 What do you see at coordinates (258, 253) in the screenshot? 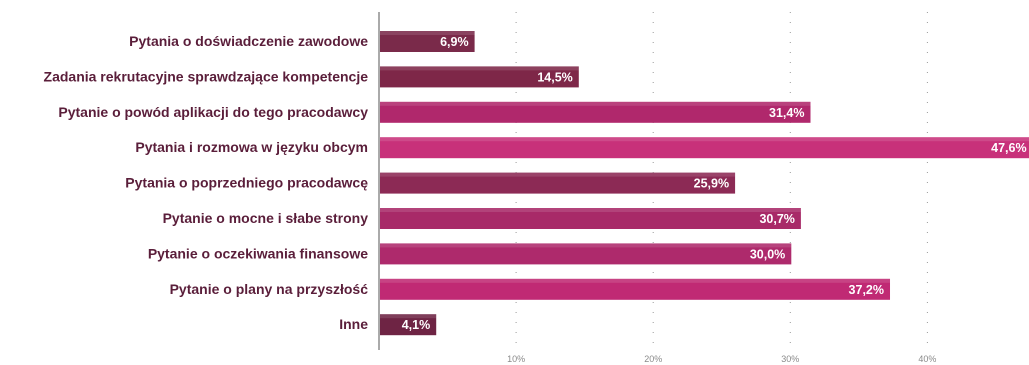
I see `category-label: Pytanie o oczekiwania finansowe` at bounding box center [258, 253].